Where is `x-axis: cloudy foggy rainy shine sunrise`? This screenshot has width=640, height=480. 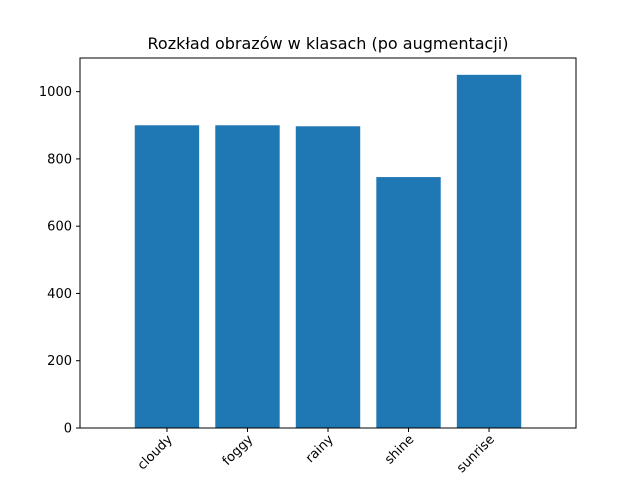
x-axis: cloudy foggy rainy shine sunrise is located at coordinates (316, 452).